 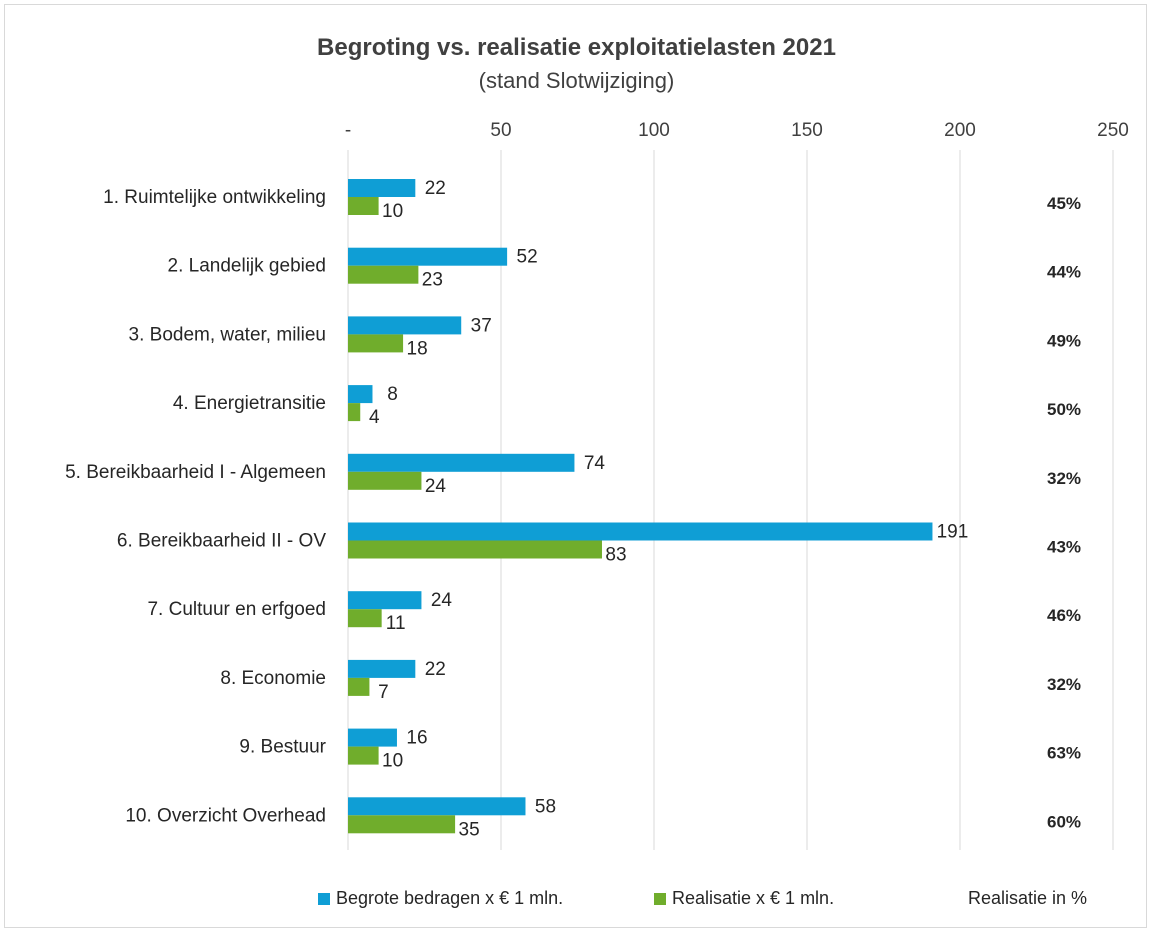 What do you see at coordinates (481, 325) in the screenshot?
I see `data-label-begroot: 37` at bounding box center [481, 325].